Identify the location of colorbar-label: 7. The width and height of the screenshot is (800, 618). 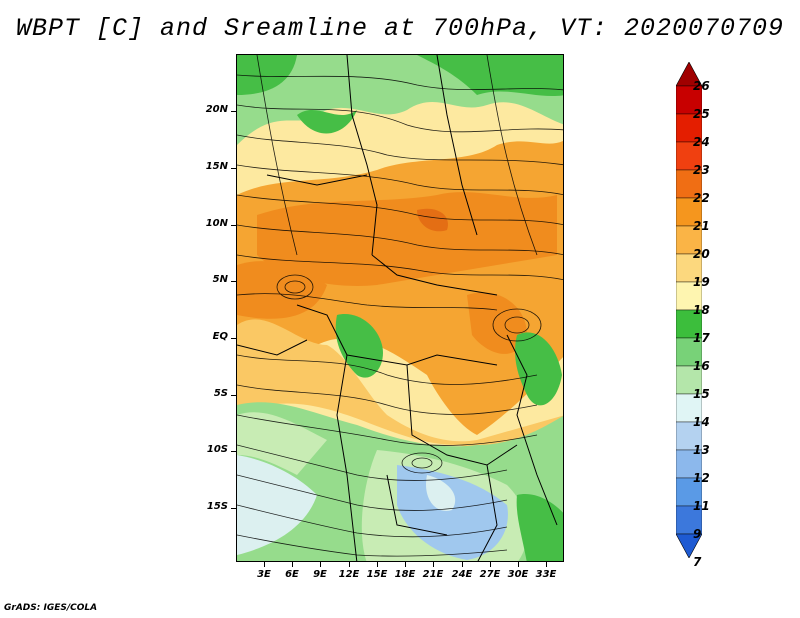
(697, 562).